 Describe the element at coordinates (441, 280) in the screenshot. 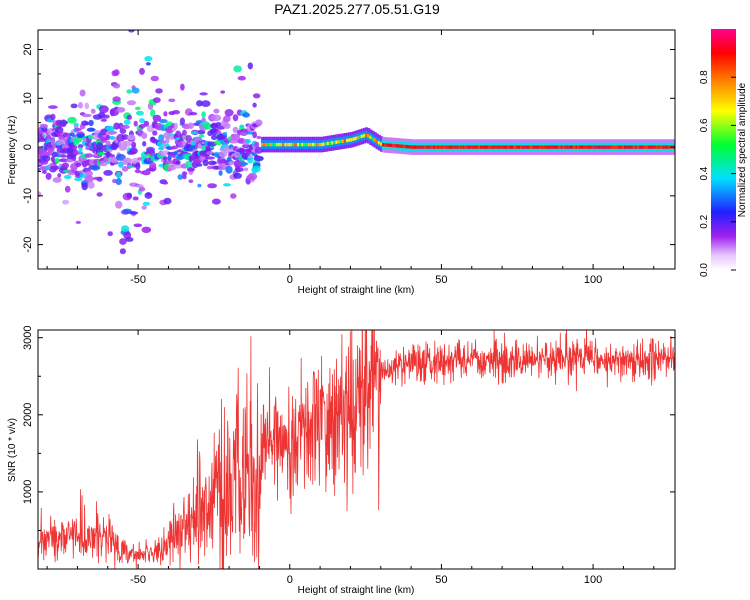

I see `x-tick-label: 50` at that location.